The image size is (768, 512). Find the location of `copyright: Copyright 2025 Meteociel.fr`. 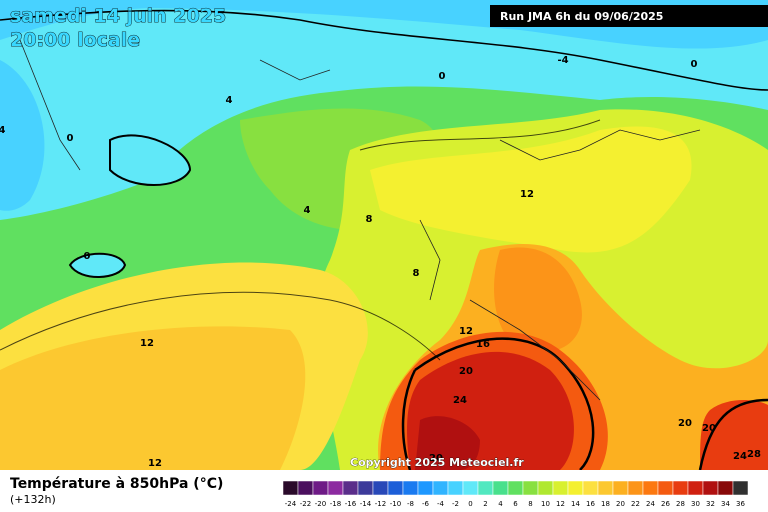

copyright: Copyright 2025 Meteociel.fr is located at coordinates (437, 462).